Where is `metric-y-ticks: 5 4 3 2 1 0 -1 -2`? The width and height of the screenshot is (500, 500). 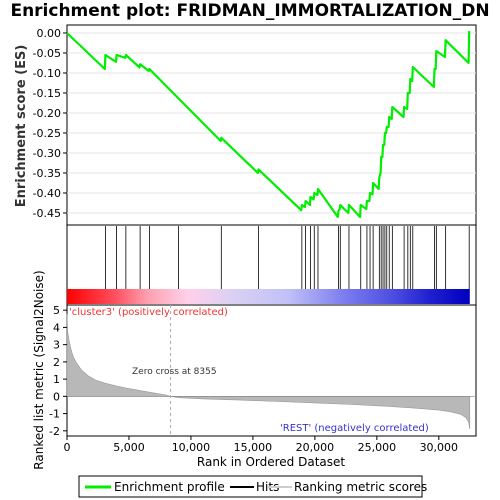 metric-y-ticks: 5 4 3 2 1 0 -1 -2 is located at coordinates (58, 371).